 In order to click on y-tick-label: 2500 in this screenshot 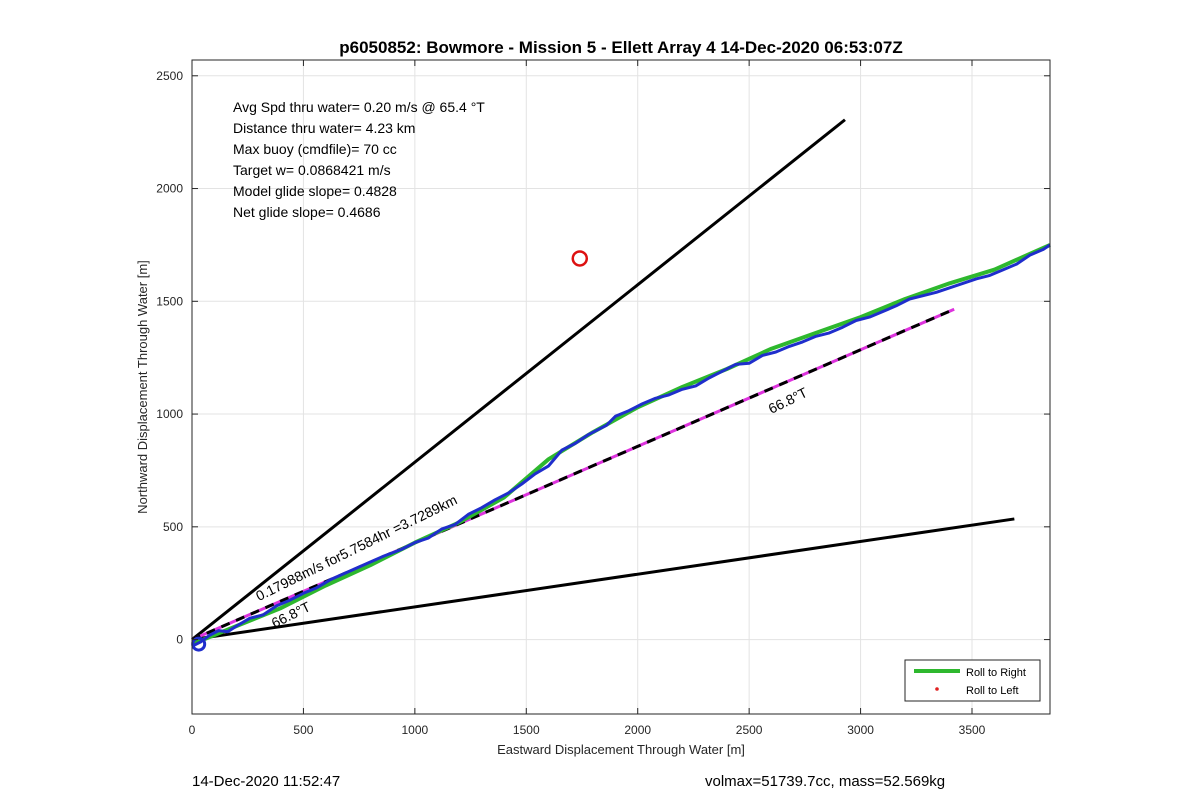, I will do `click(169, 76)`.